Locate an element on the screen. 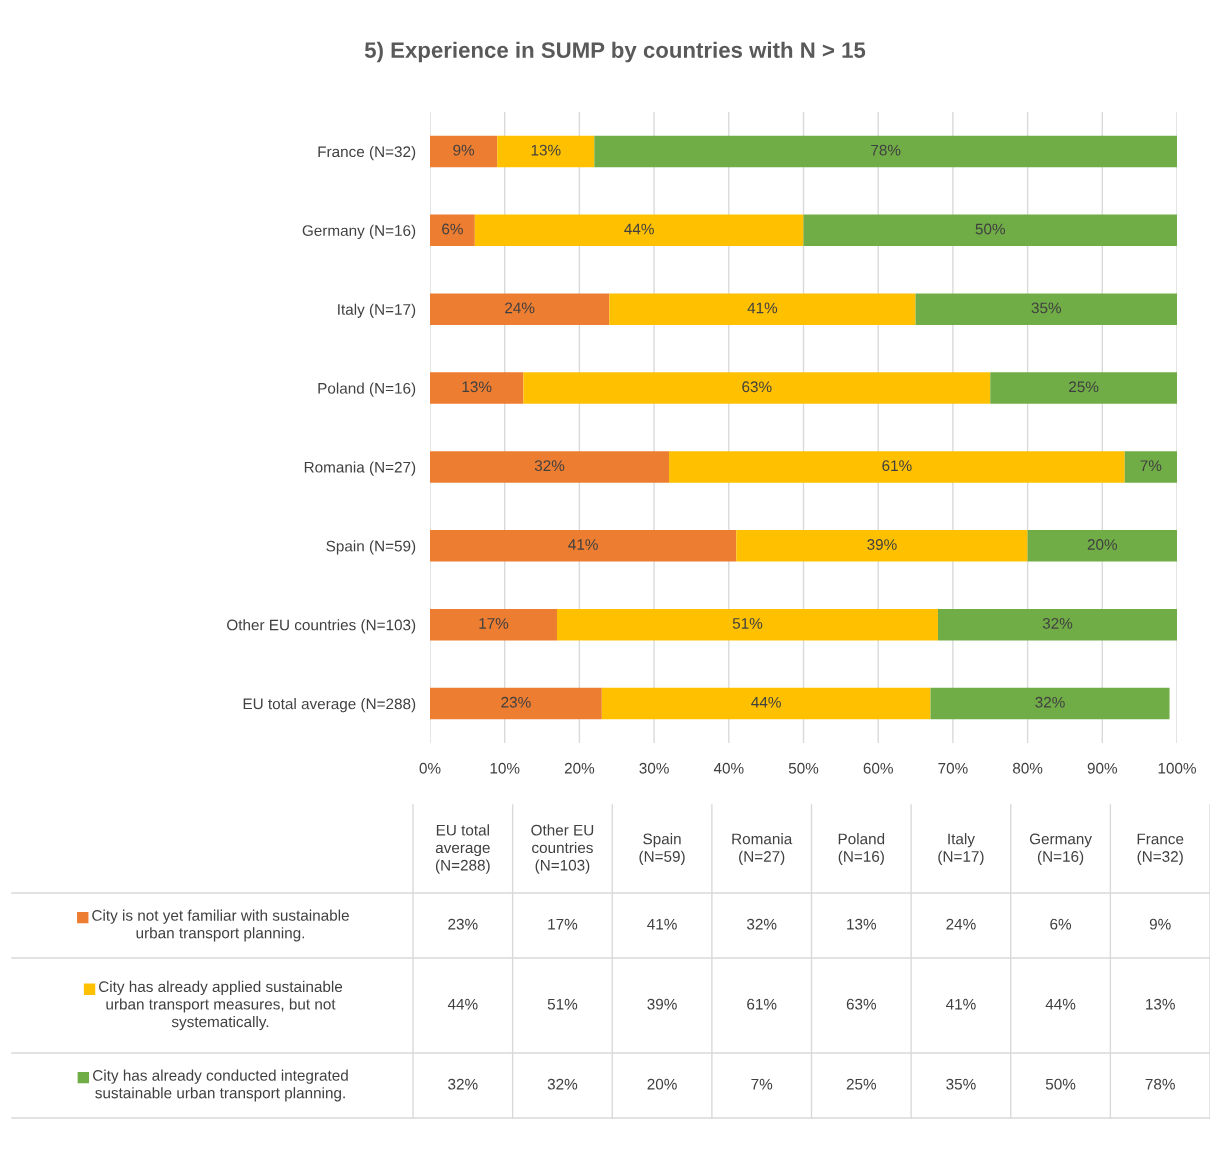  data-label: 63% is located at coordinates (757, 387).